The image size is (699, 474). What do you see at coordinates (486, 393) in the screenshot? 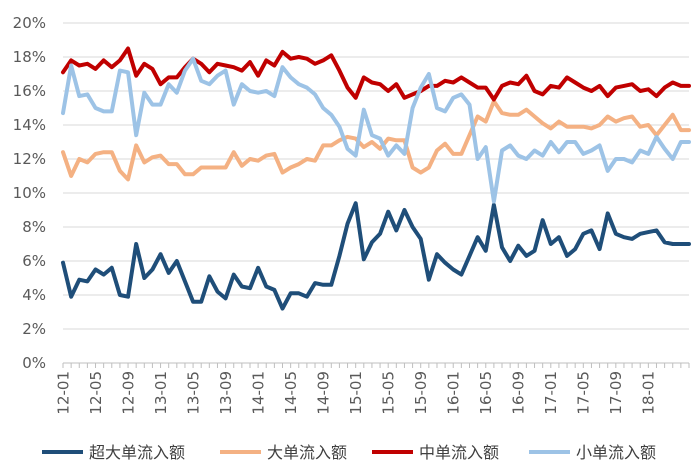
I see `x-tick-label: 16-05` at bounding box center [486, 393].